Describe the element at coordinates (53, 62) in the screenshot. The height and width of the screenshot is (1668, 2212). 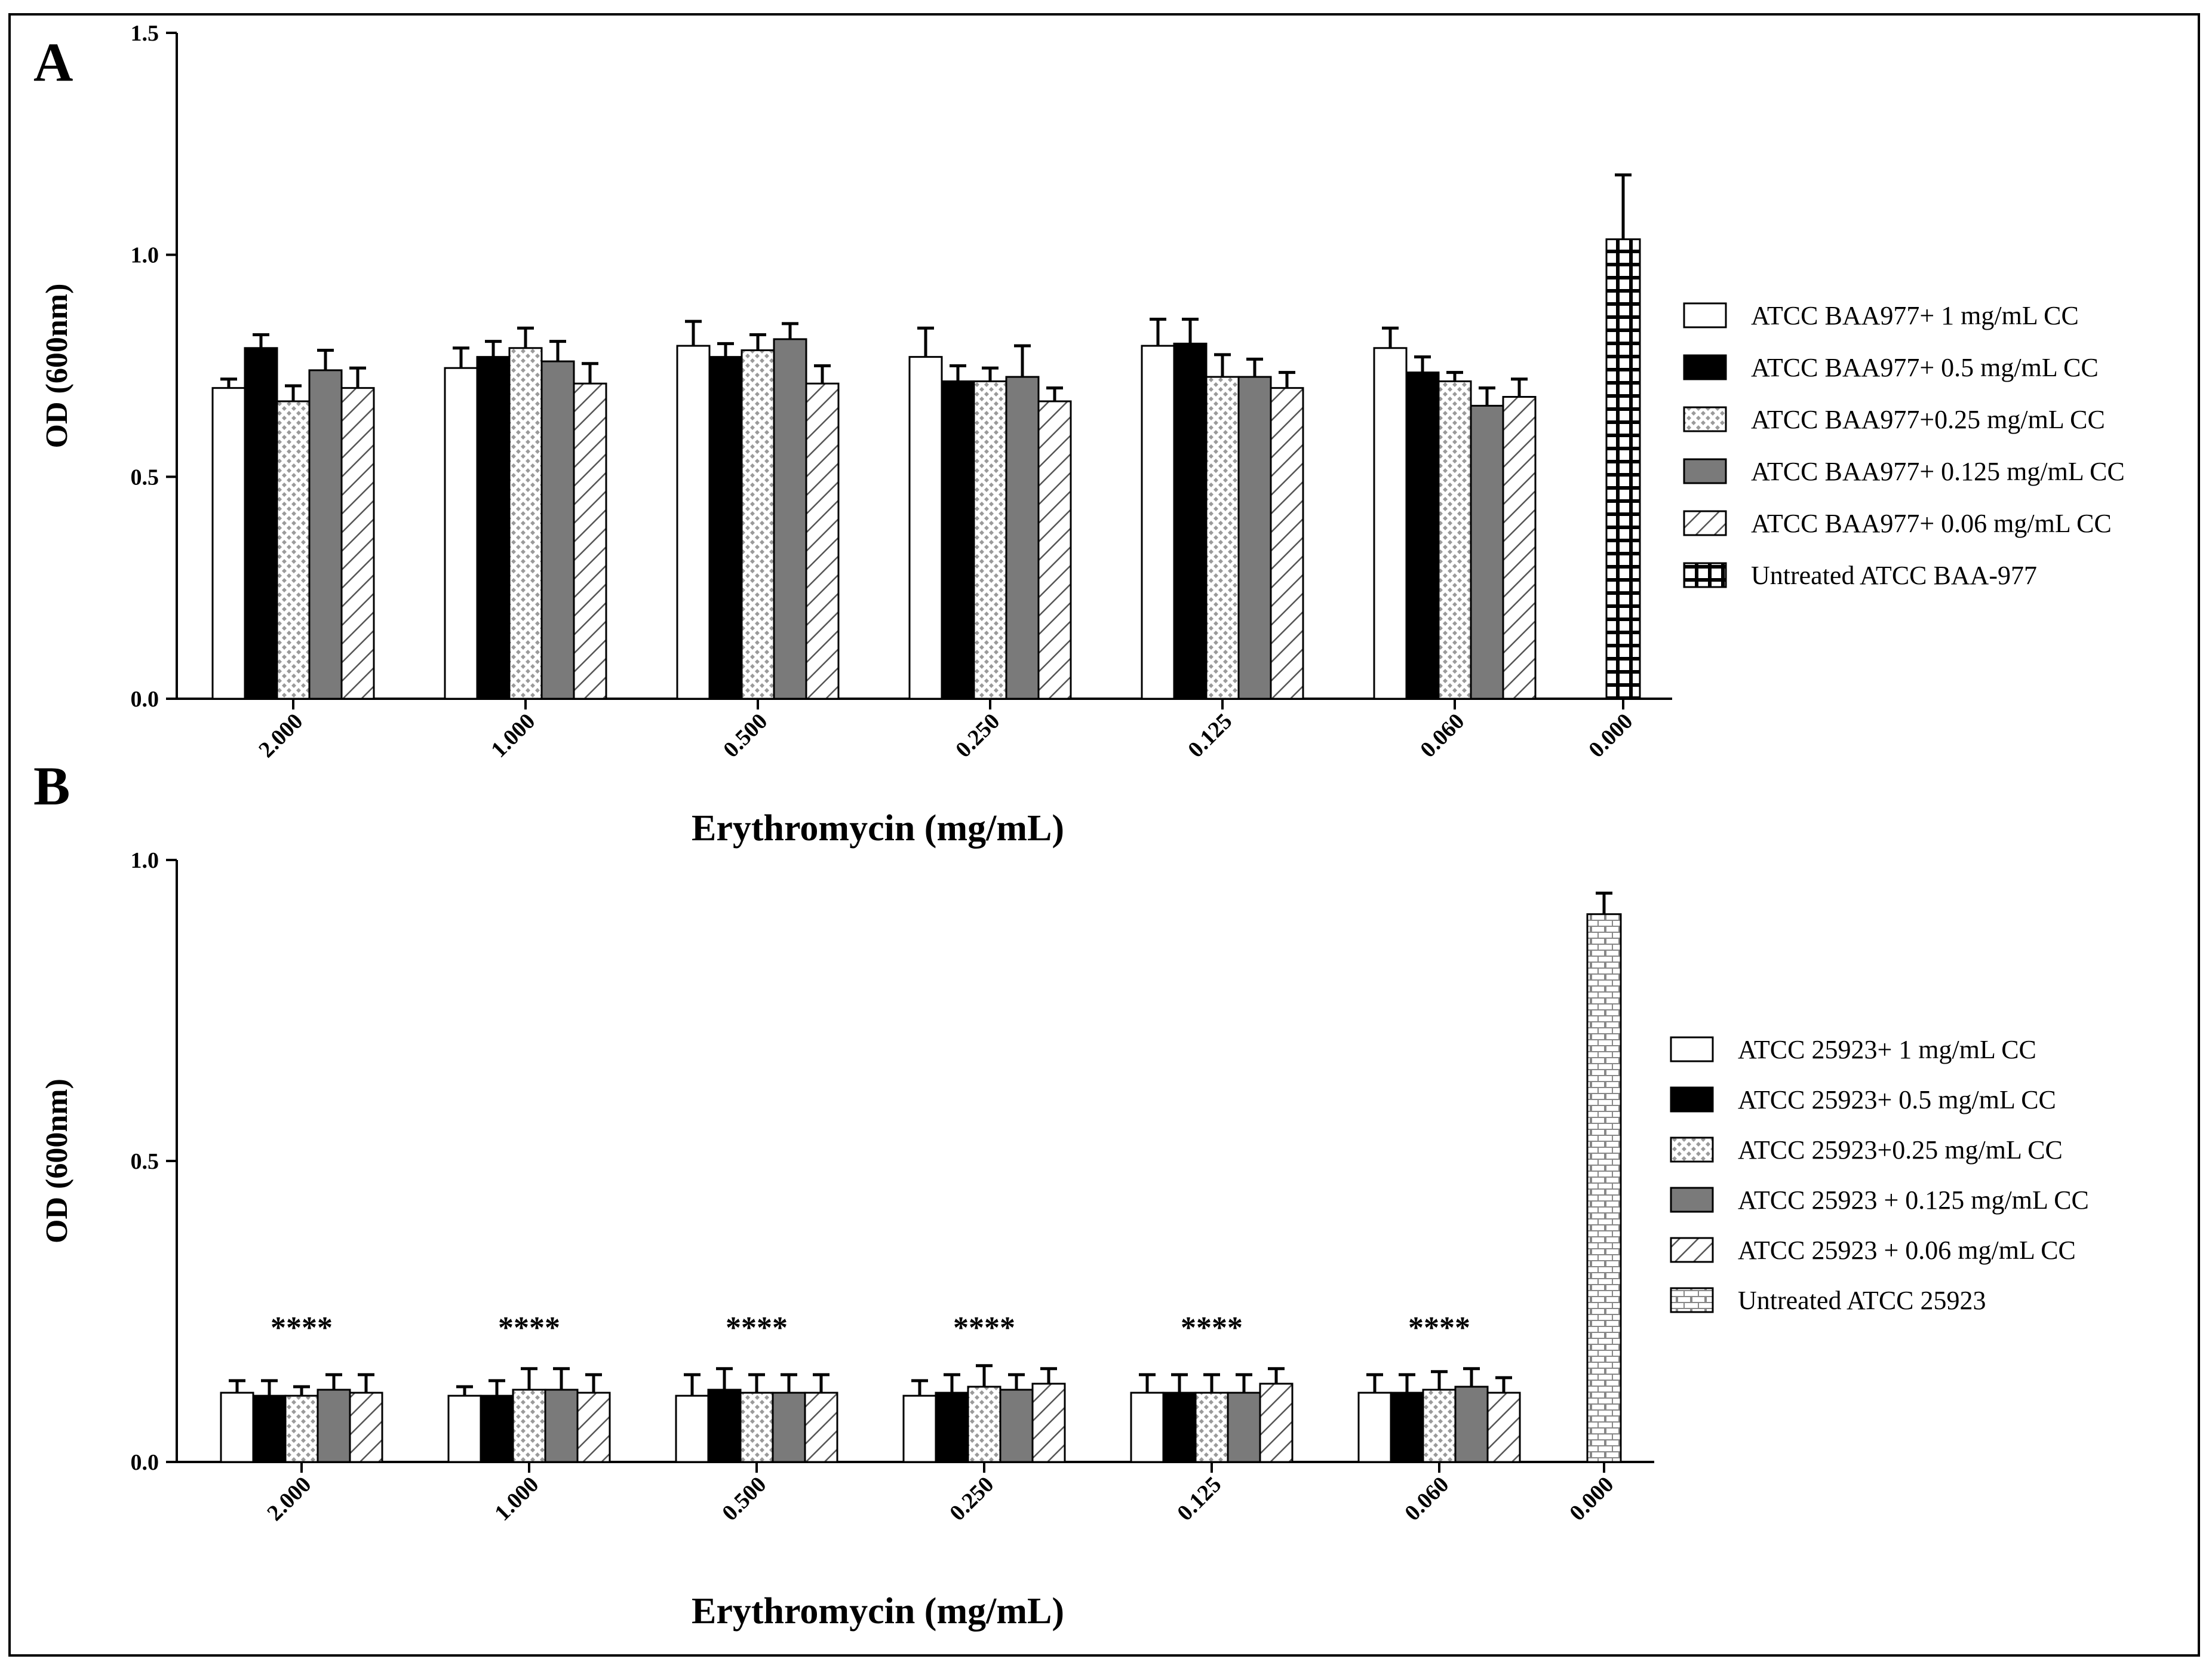
I see `panel-label-a: A` at that location.